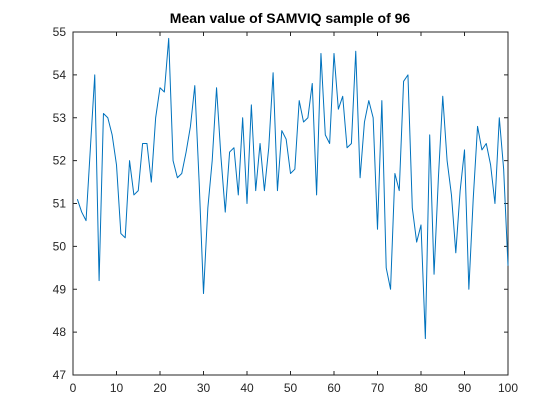 The height and width of the screenshot is (420, 560). What do you see at coordinates (60, 75) in the screenshot?
I see `y-tick-label: 54` at bounding box center [60, 75].